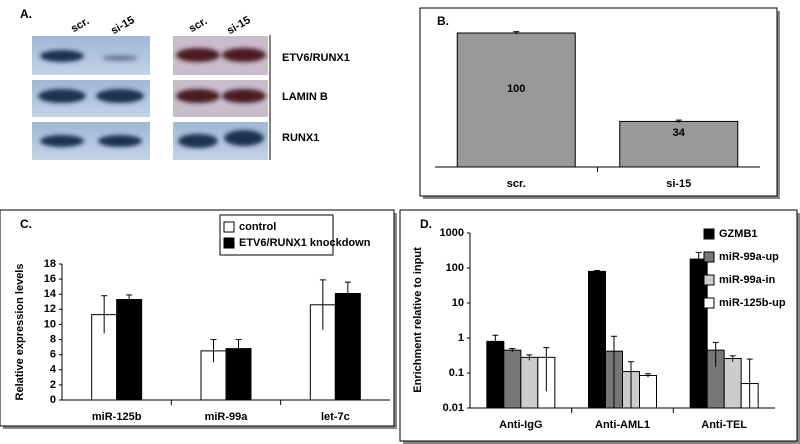 This screenshot has height=444, width=800. I want to click on blot-images, so click(151, 97).